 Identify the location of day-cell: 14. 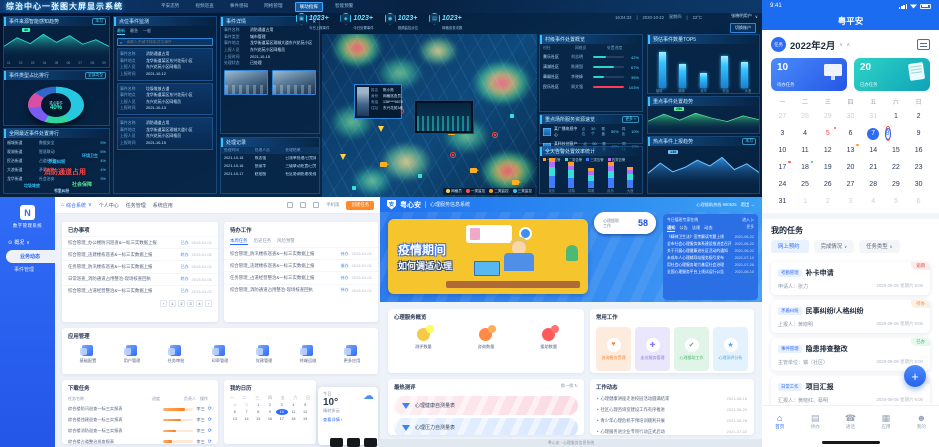
(873, 150).